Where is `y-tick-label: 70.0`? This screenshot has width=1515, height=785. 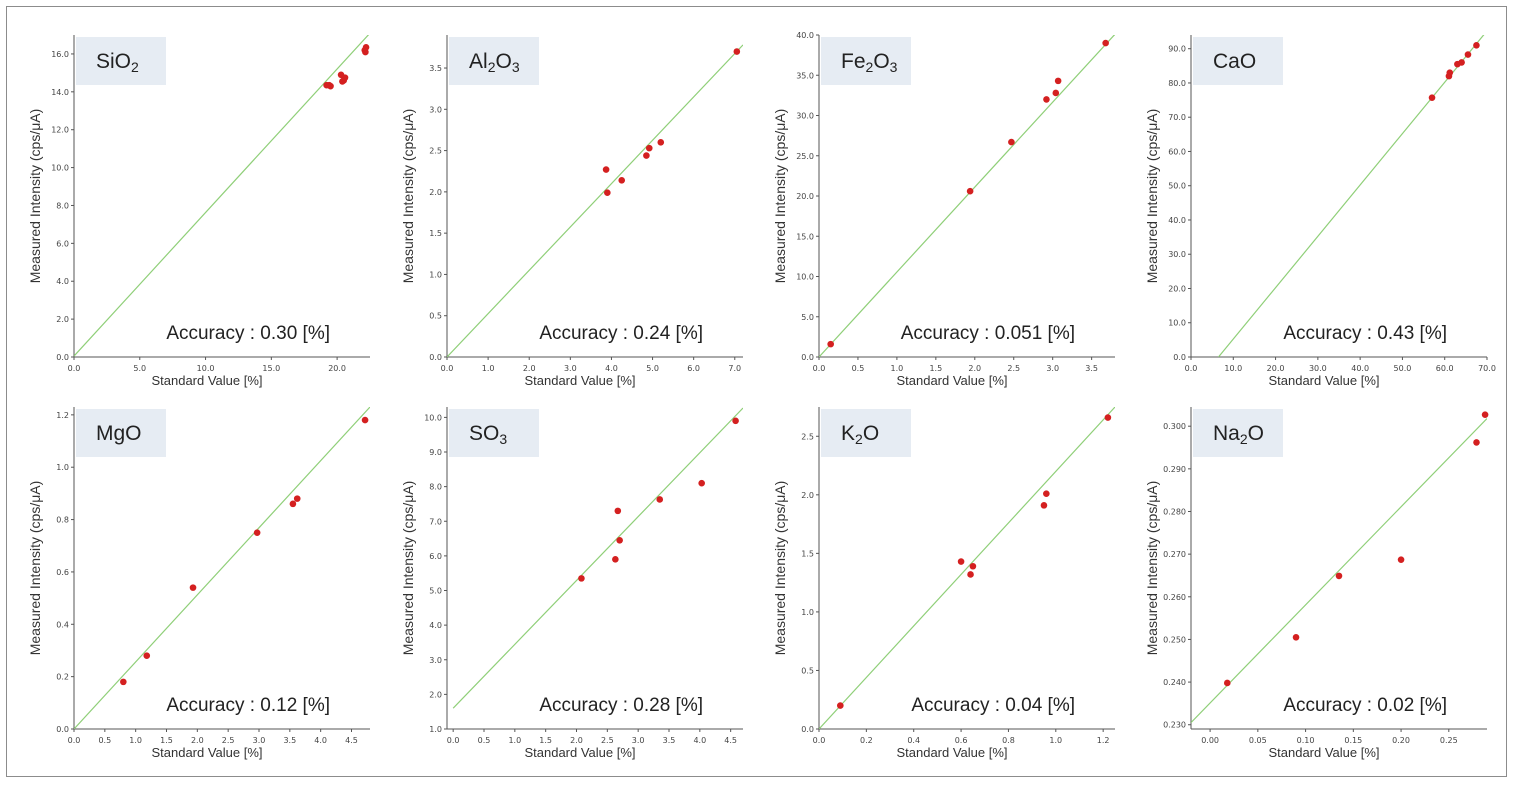
y-tick-label: 70.0 is located at coordinates (1177, 117).